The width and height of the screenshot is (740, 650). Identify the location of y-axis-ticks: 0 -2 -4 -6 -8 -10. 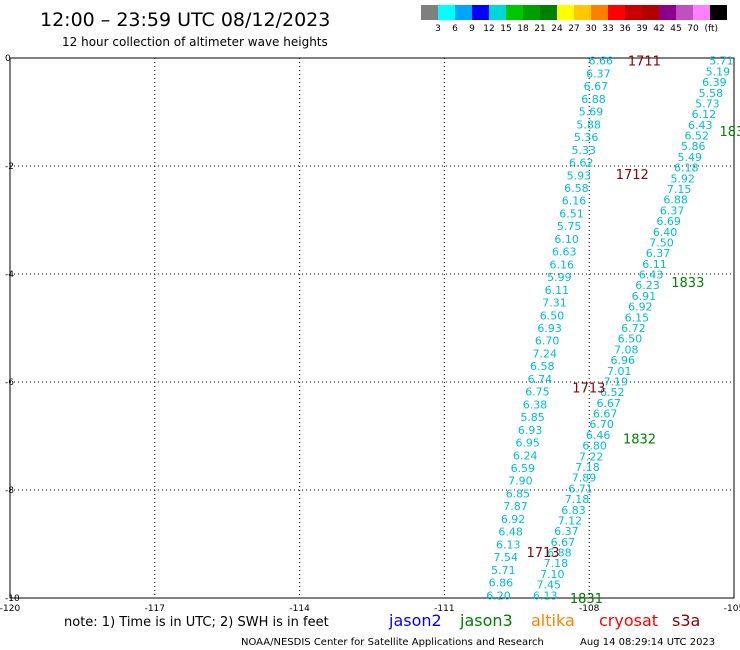
(12, 329).